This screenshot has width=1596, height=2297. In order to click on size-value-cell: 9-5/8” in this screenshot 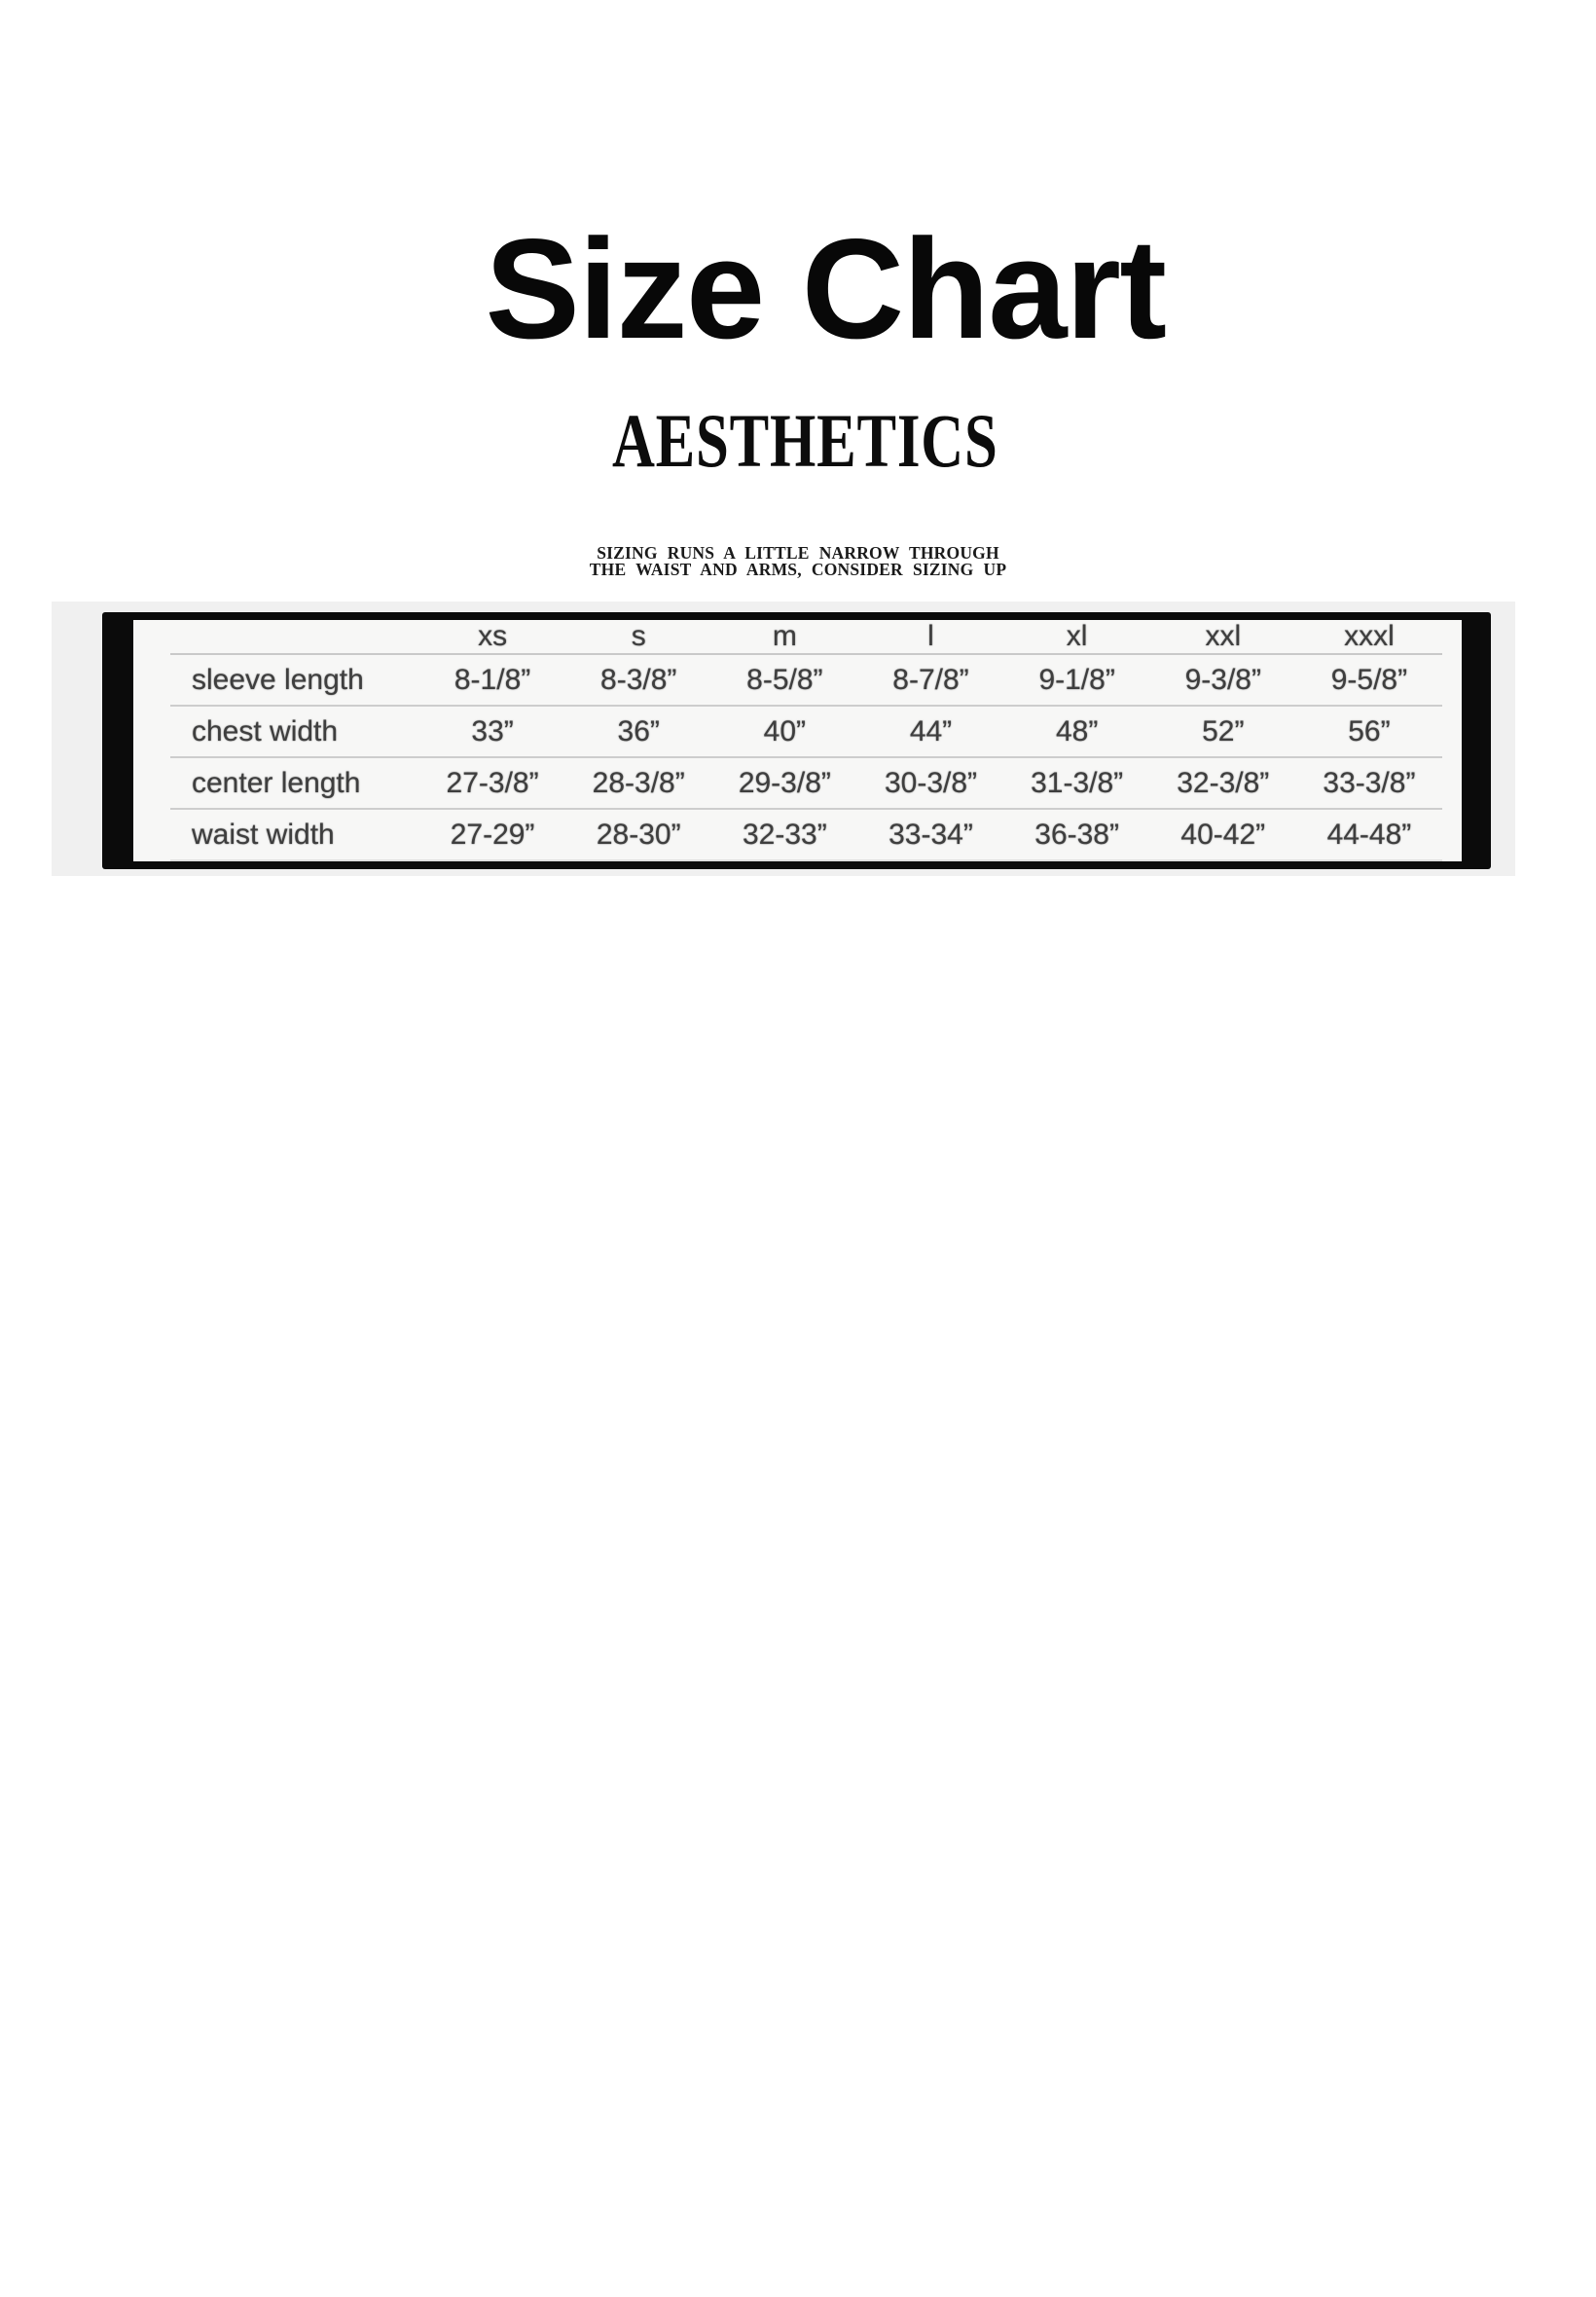, I will do `click(1368, 680)`.